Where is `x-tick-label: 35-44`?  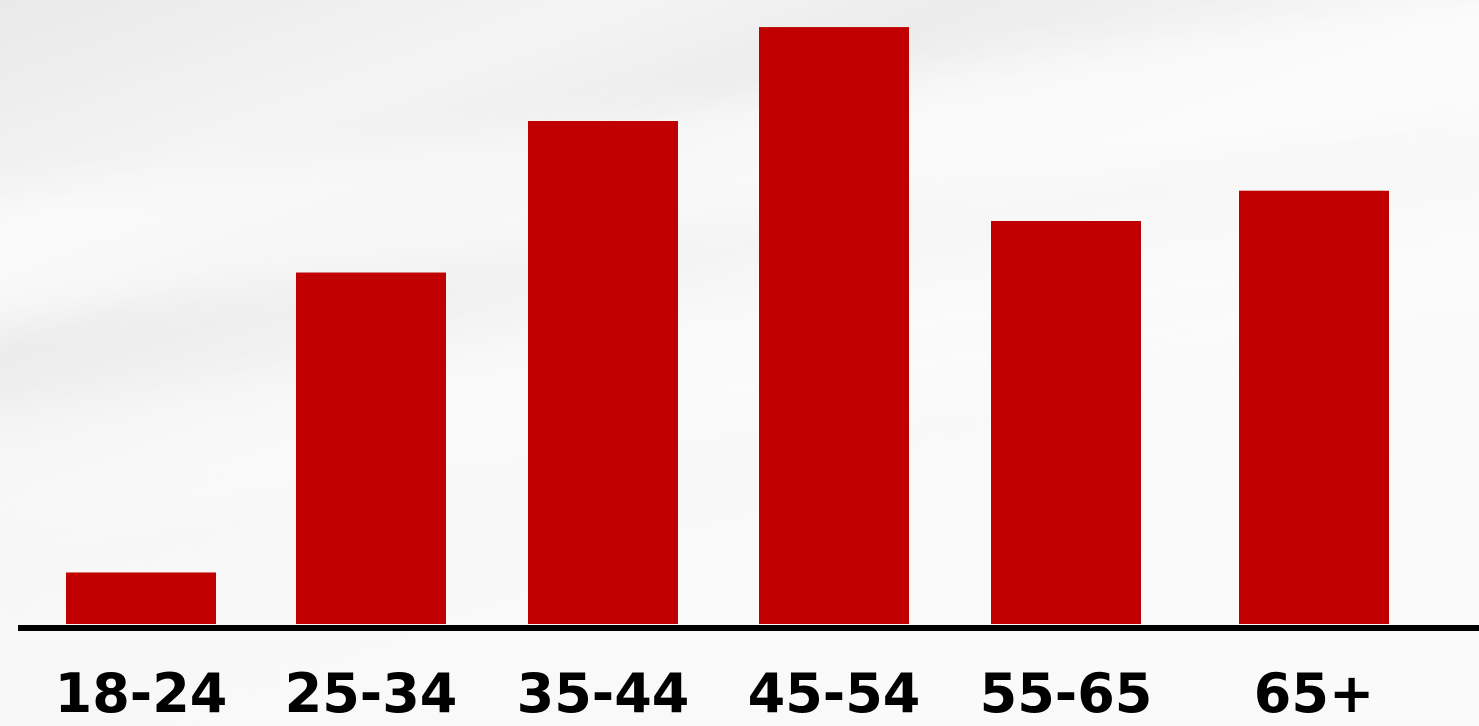
x-tick-label: 35-44 is located at coordinates (603, 693).